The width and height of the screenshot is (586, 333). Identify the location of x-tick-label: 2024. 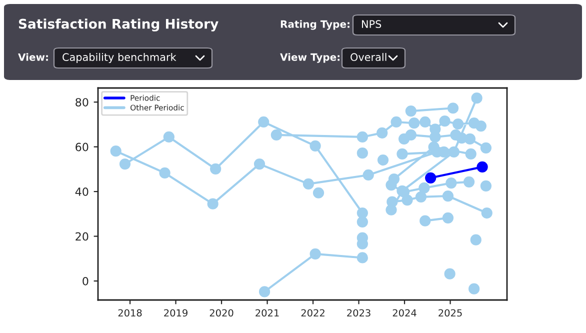
(404, 313).